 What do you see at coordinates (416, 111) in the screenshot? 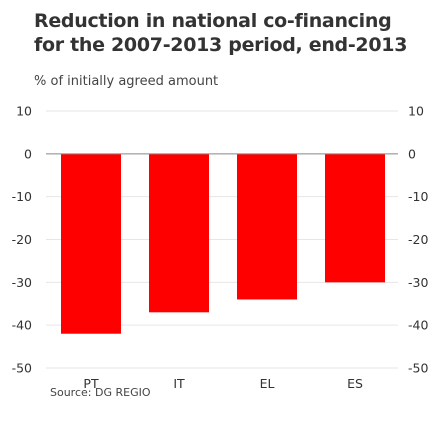
I see `y-tick-label-right: 10` at bounding box center [416, 111].